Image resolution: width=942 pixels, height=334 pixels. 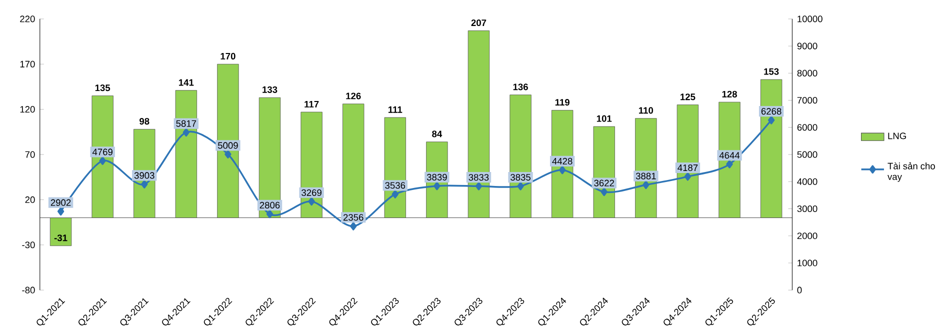 What do you see at coordinates (688, 96) in the screenshot?
I see `data-label: 125` at bounding box center [688, 96].